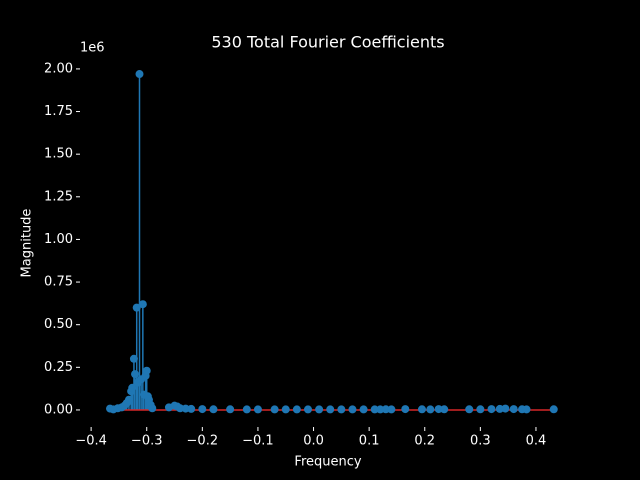 Image resolution: width=640 pixels, height=480 pixels. What do you see at coordinates (327, 42) in the screenshot?
I see `chart-title: 530 Total Fourier Coefficients` at bounding box center [327, 42].